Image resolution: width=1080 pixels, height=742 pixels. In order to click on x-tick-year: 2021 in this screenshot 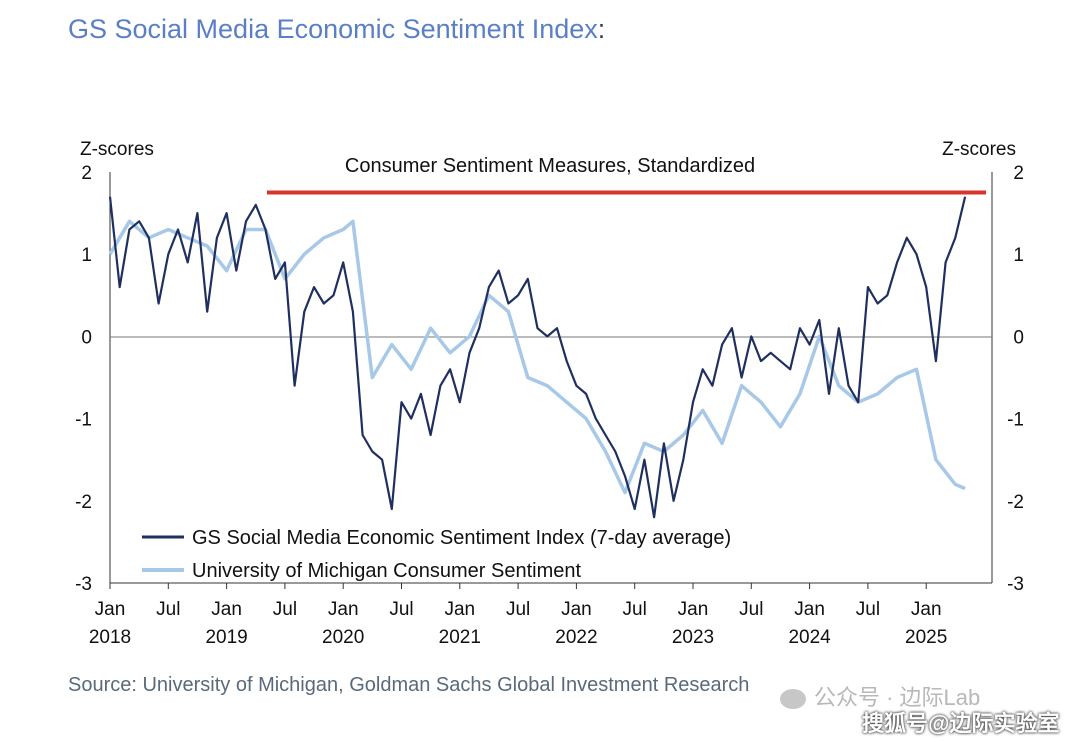, I will do `click(460, 637)`.